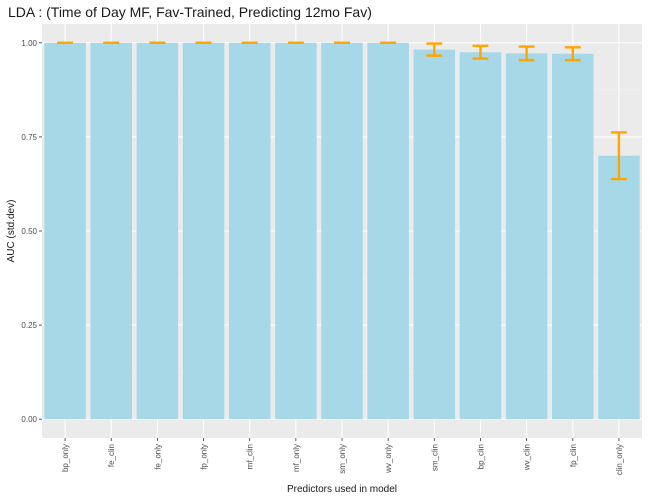  What do you see at coordinates (526, 53) in the screenshot?
I see `error-bar-wv_clin` at bounding box center [526, 53].